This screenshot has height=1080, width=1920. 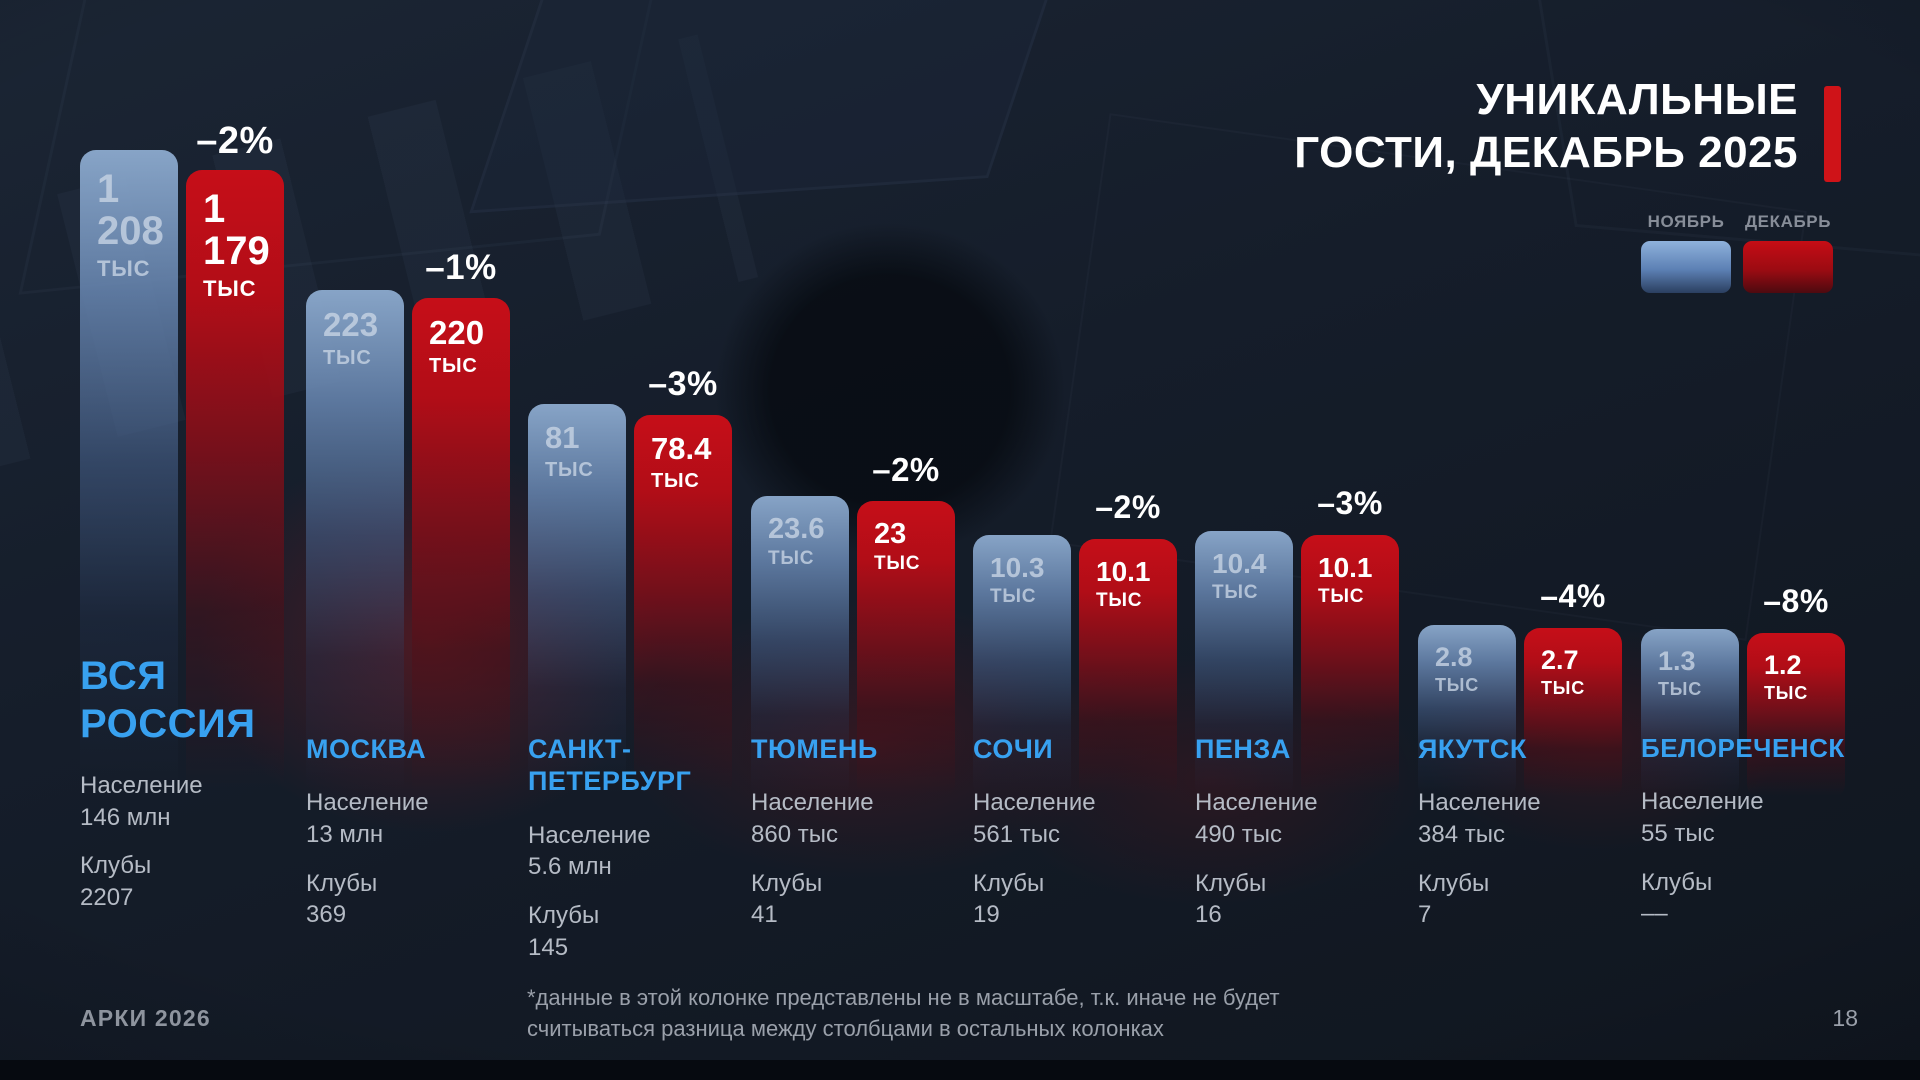 I want to click on bar-value-december: 23 ТЫС, so click(x=897, y=546).